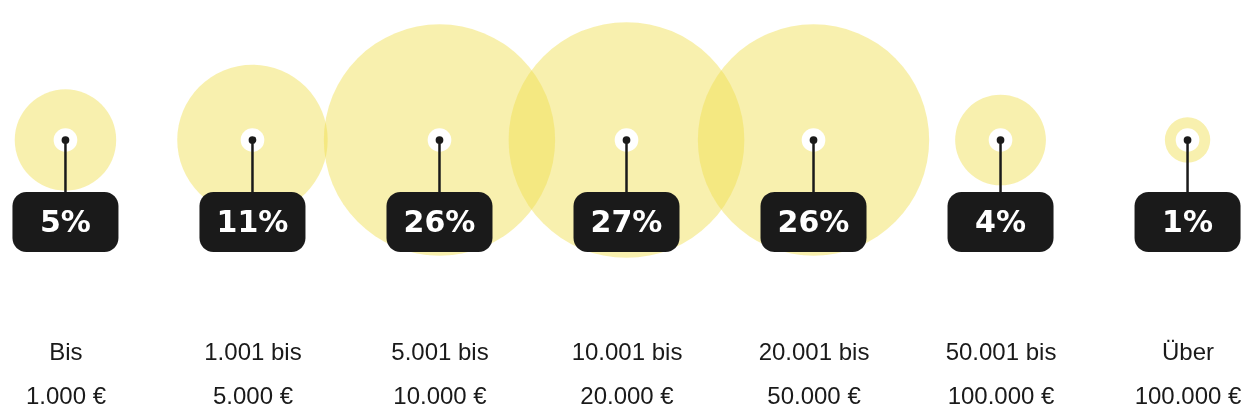 This screenshot has width=1253, height=415. What do you see at coordinates (627, 373) in the screenshot?
I see `category-label: 10.001 bis 20.000 €` at bounding box center [627, 373].